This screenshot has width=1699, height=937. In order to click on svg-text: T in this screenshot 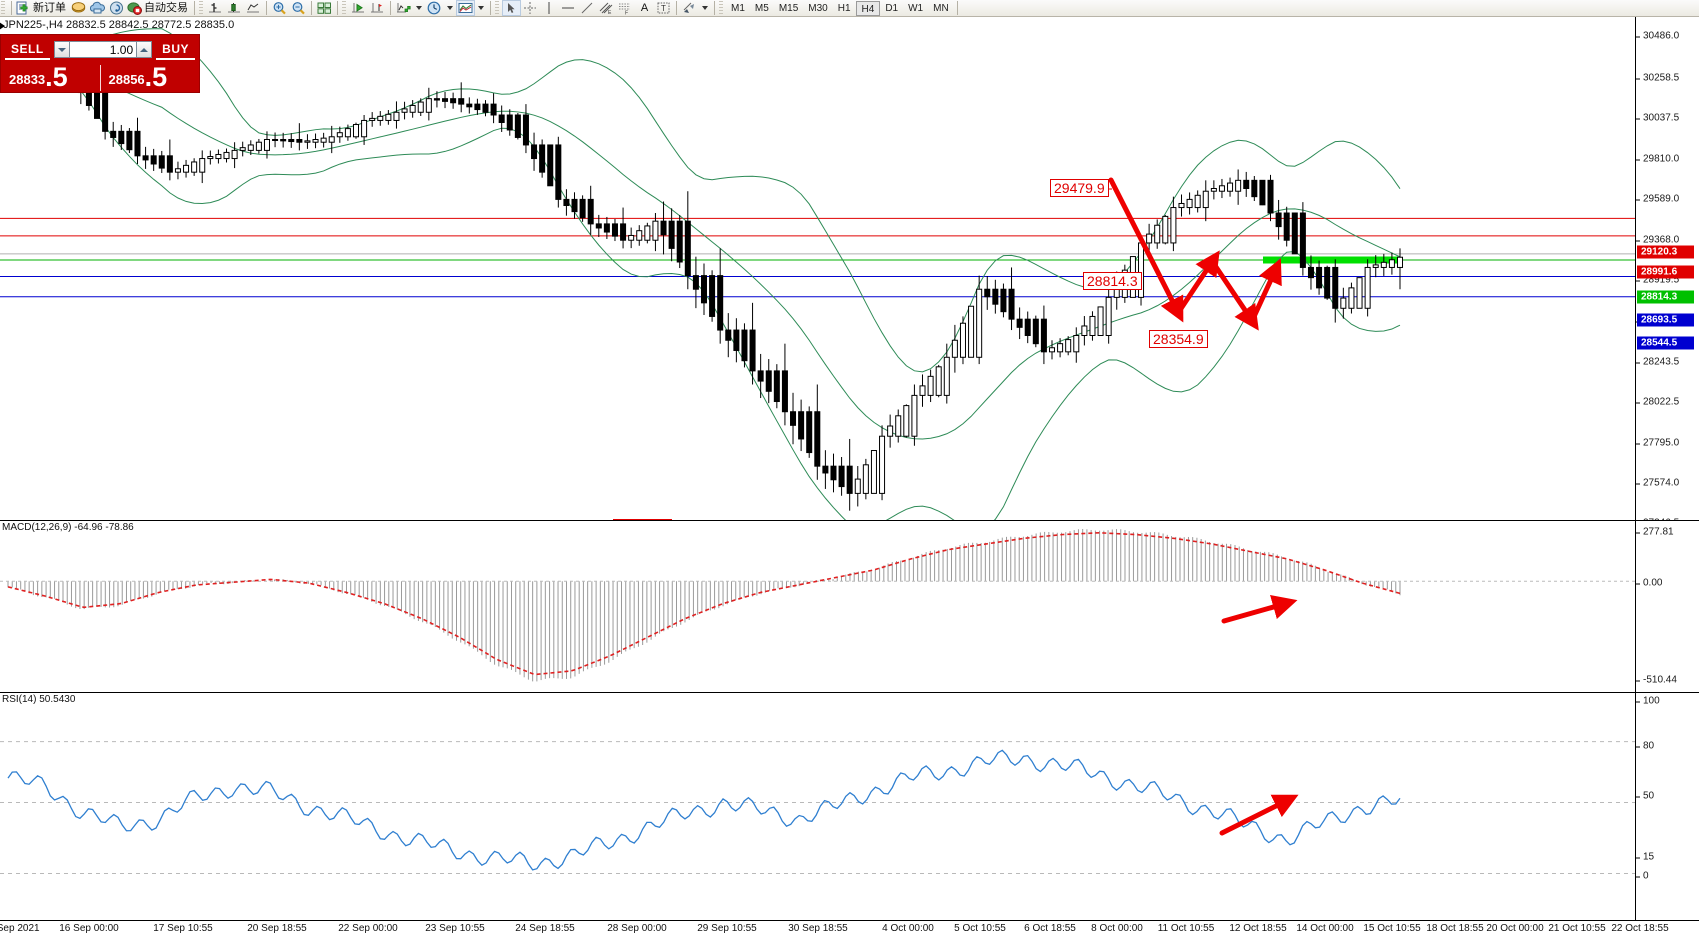, I will do `click(663, 8)`.